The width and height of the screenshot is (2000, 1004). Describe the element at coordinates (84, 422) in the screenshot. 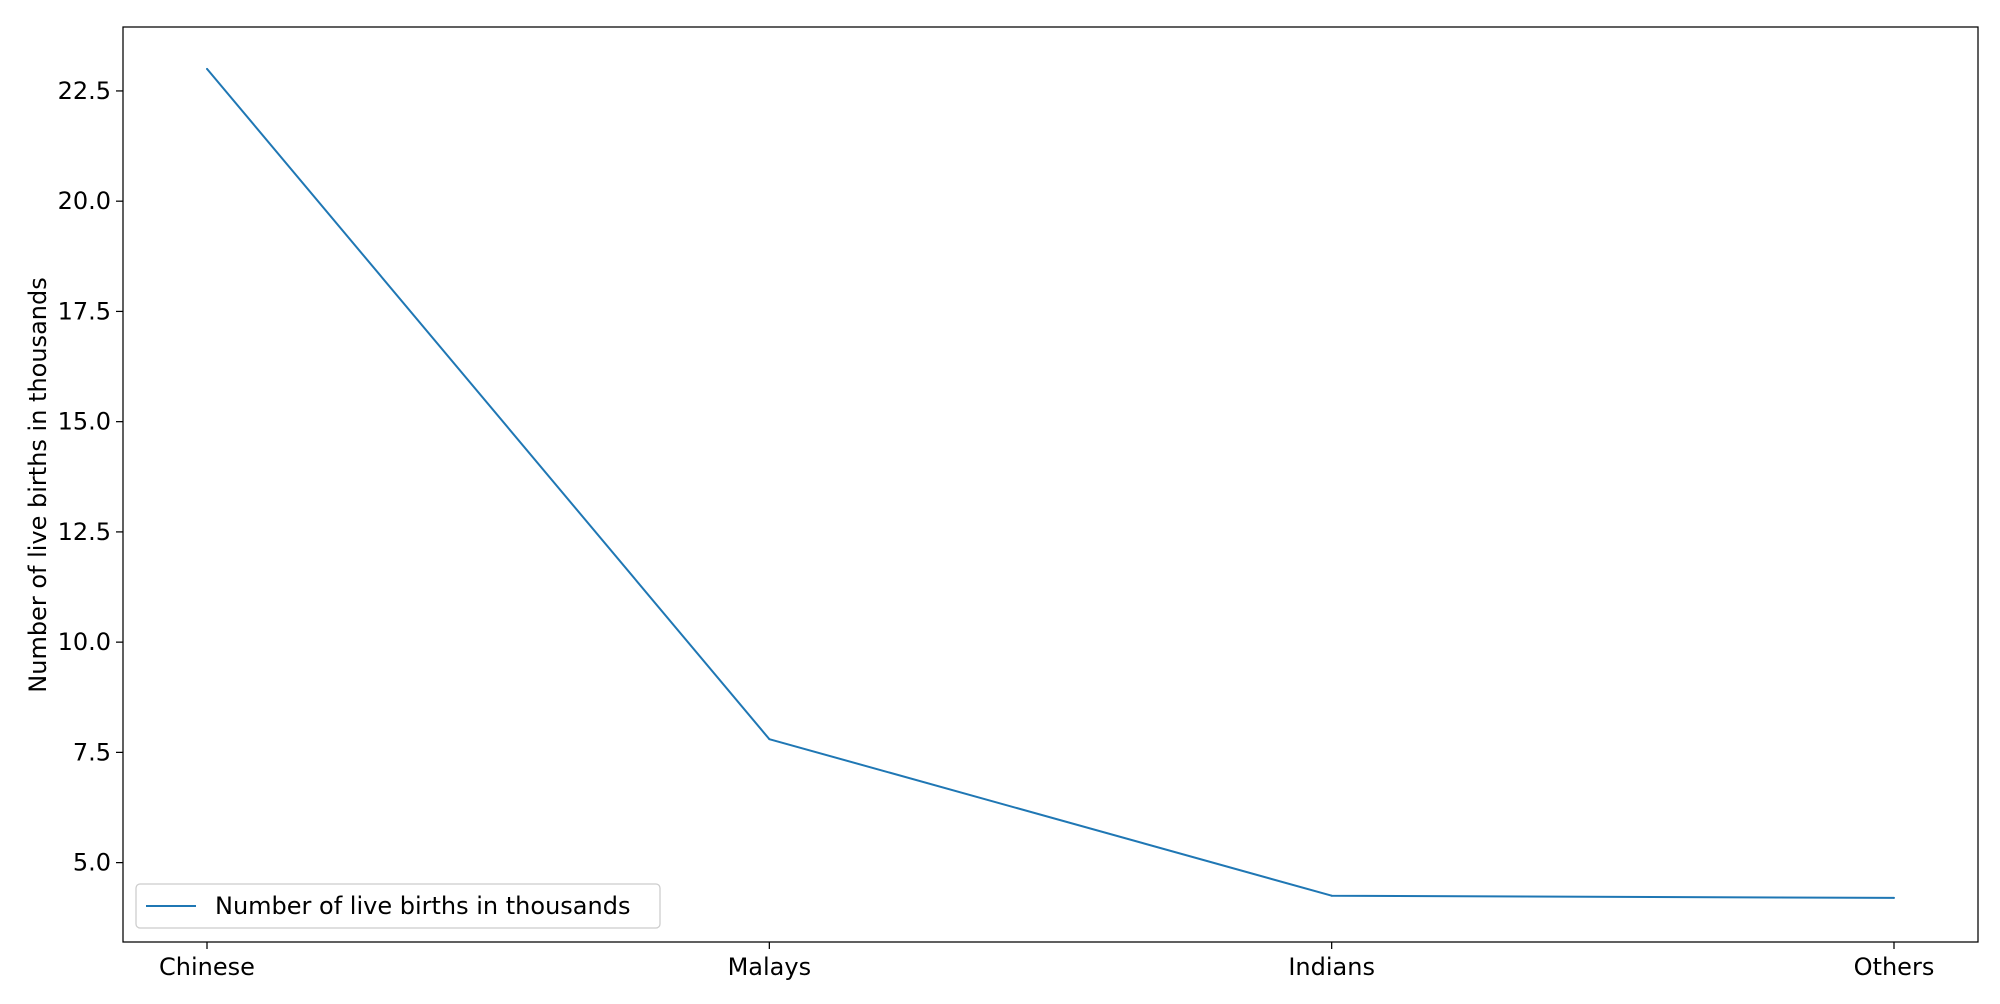

I see `y-tick-label: 15.0` at that location.